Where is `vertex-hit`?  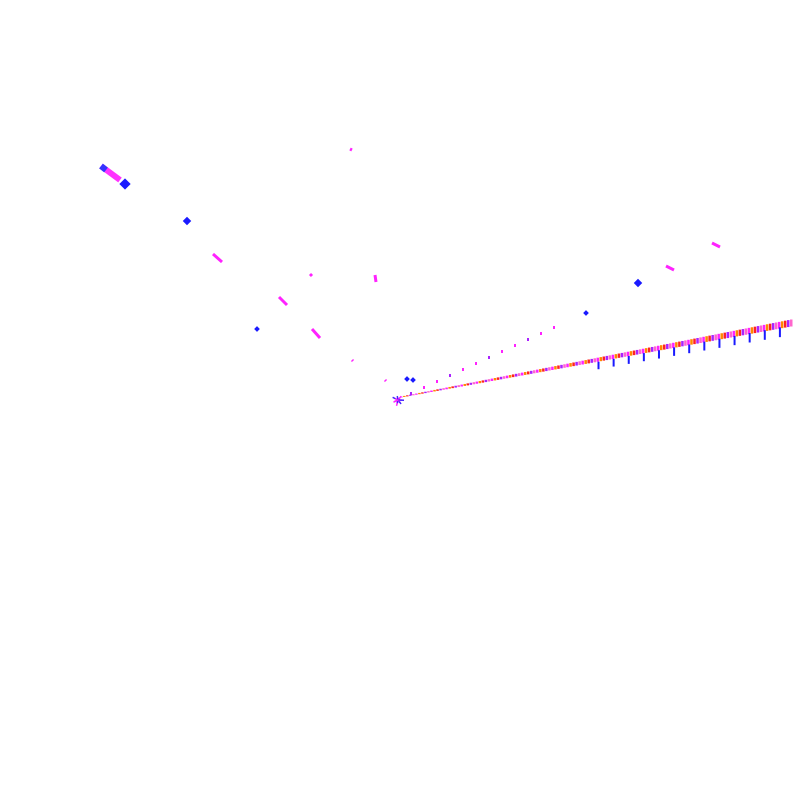 vertex-hit is located at coordinates (396, 401).